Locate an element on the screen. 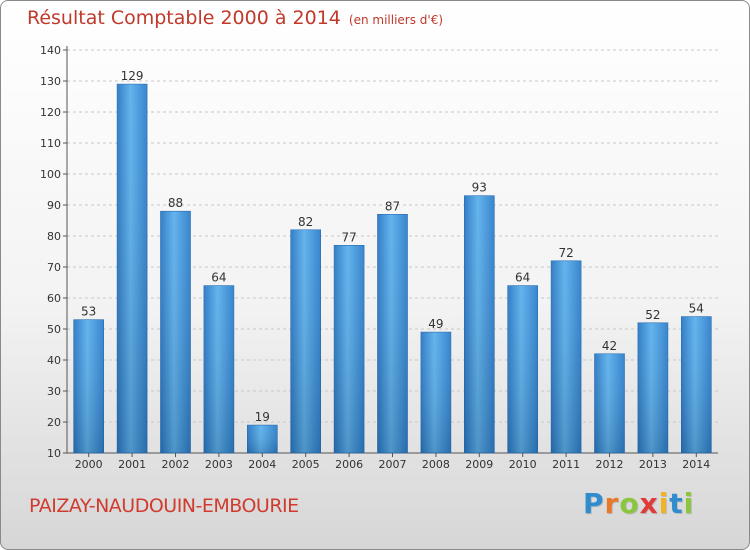 This screenshot has height=550, width=750. value-label-2004: 19 is located at coordinates (262, 417).